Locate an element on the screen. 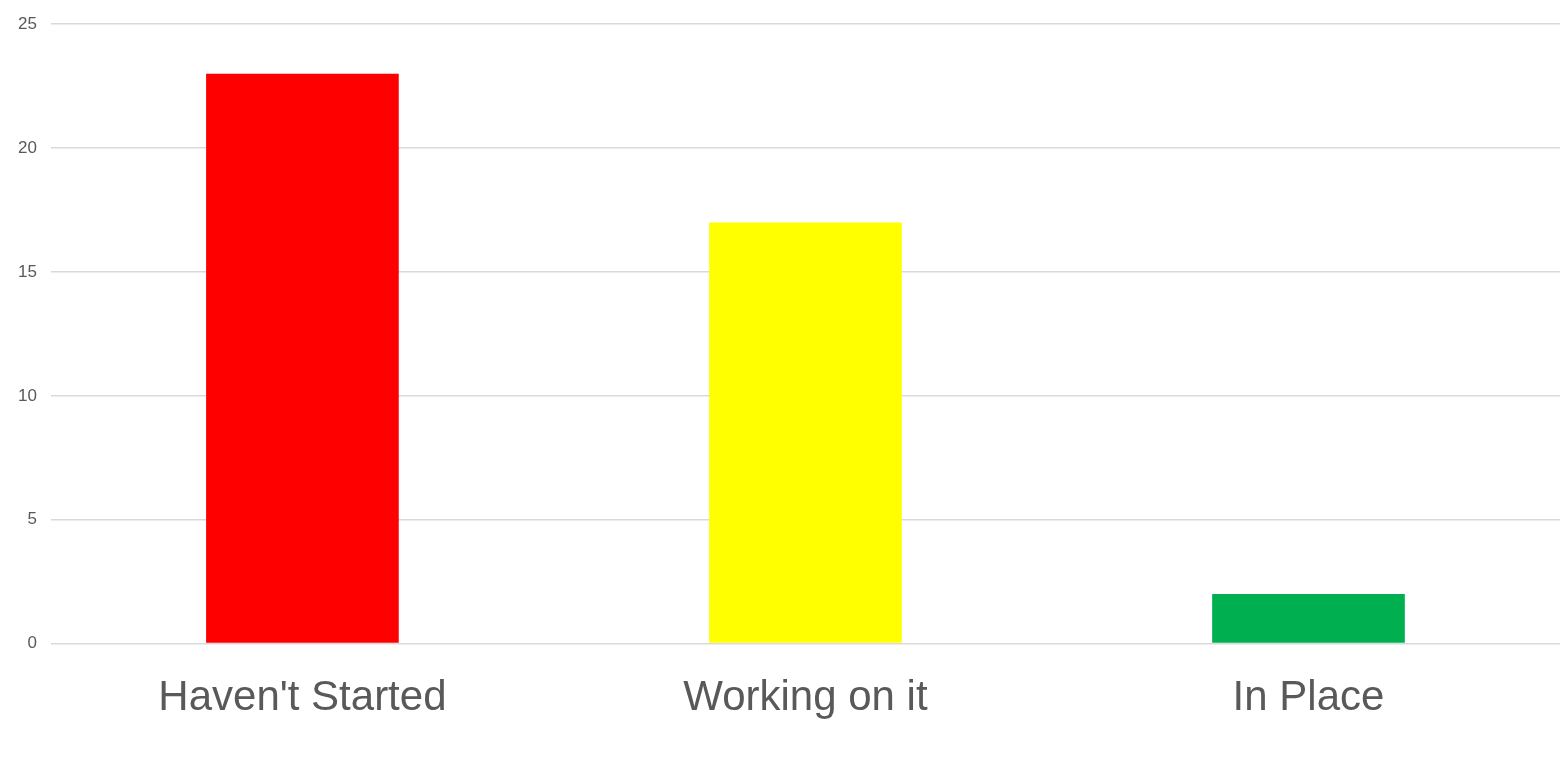 This screenshot has width=1560, height=758. y-tick-label: 0 is located at coordinates (32, 643).